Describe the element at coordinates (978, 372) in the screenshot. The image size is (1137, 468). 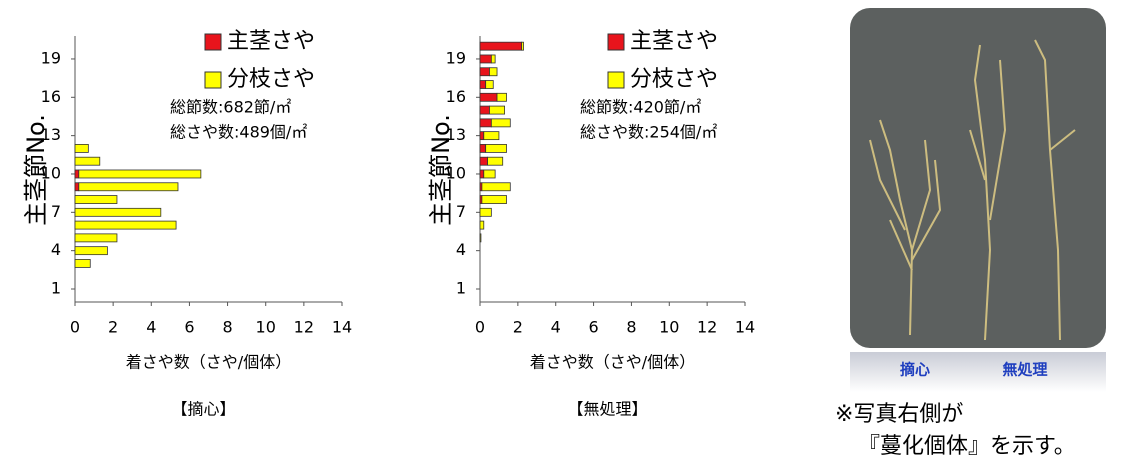
I see `photo-reflection` at that location.